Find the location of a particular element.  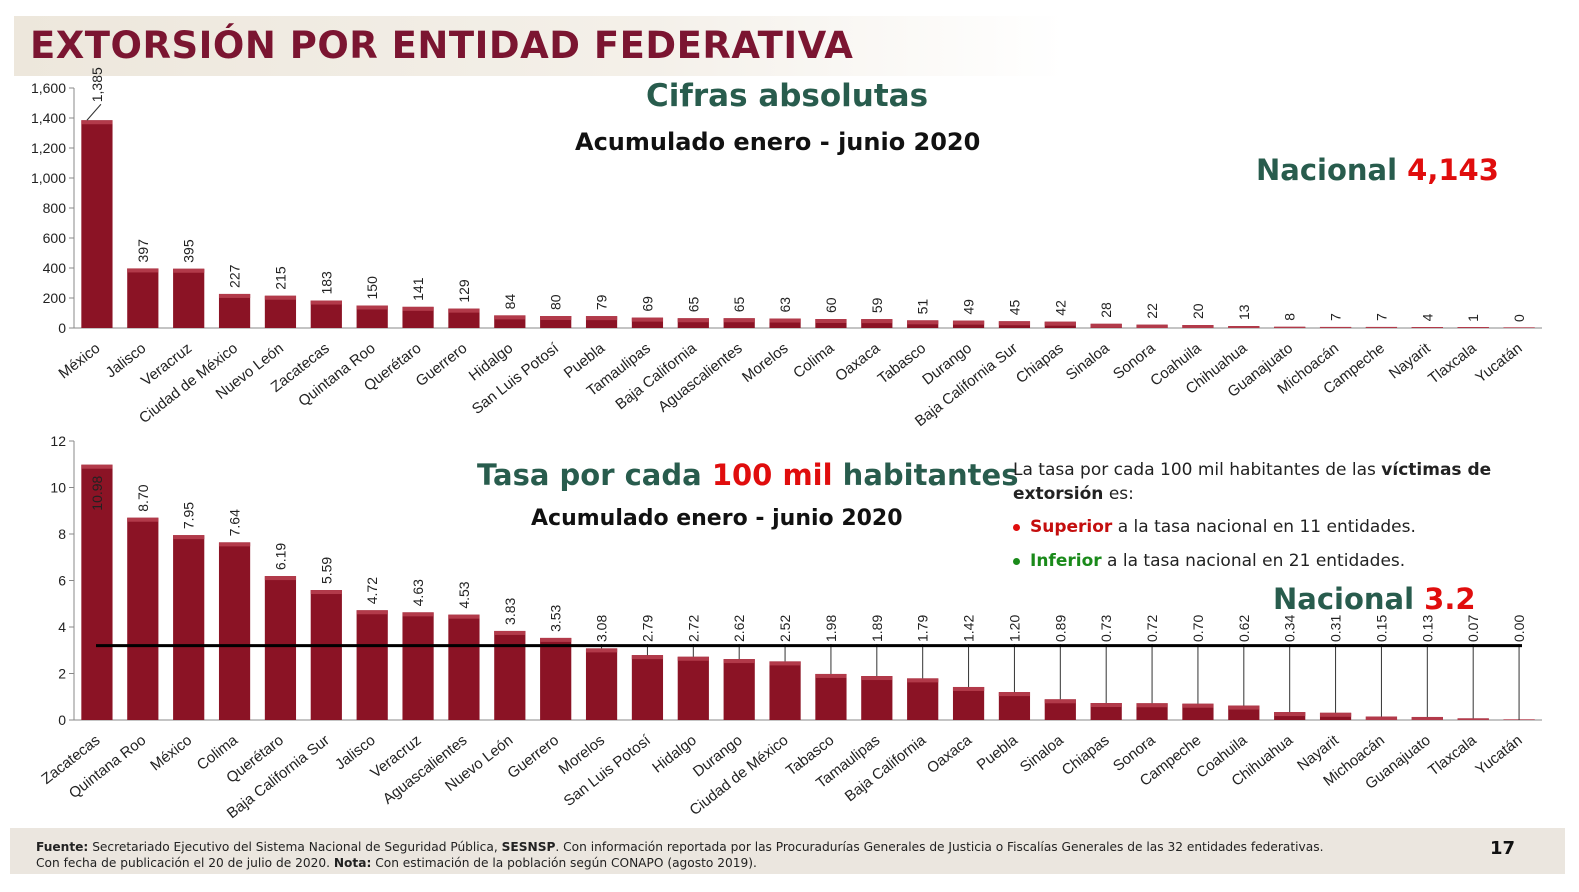

value-label: 13 is located at coordinates (1244, 312).